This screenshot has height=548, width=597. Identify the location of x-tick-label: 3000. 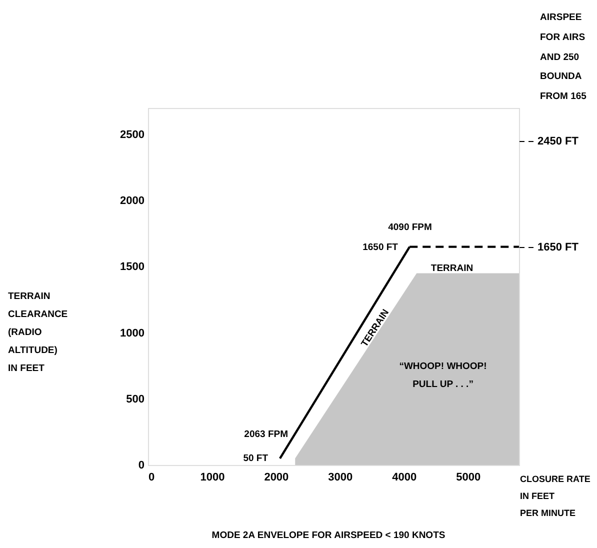
(340, 478).